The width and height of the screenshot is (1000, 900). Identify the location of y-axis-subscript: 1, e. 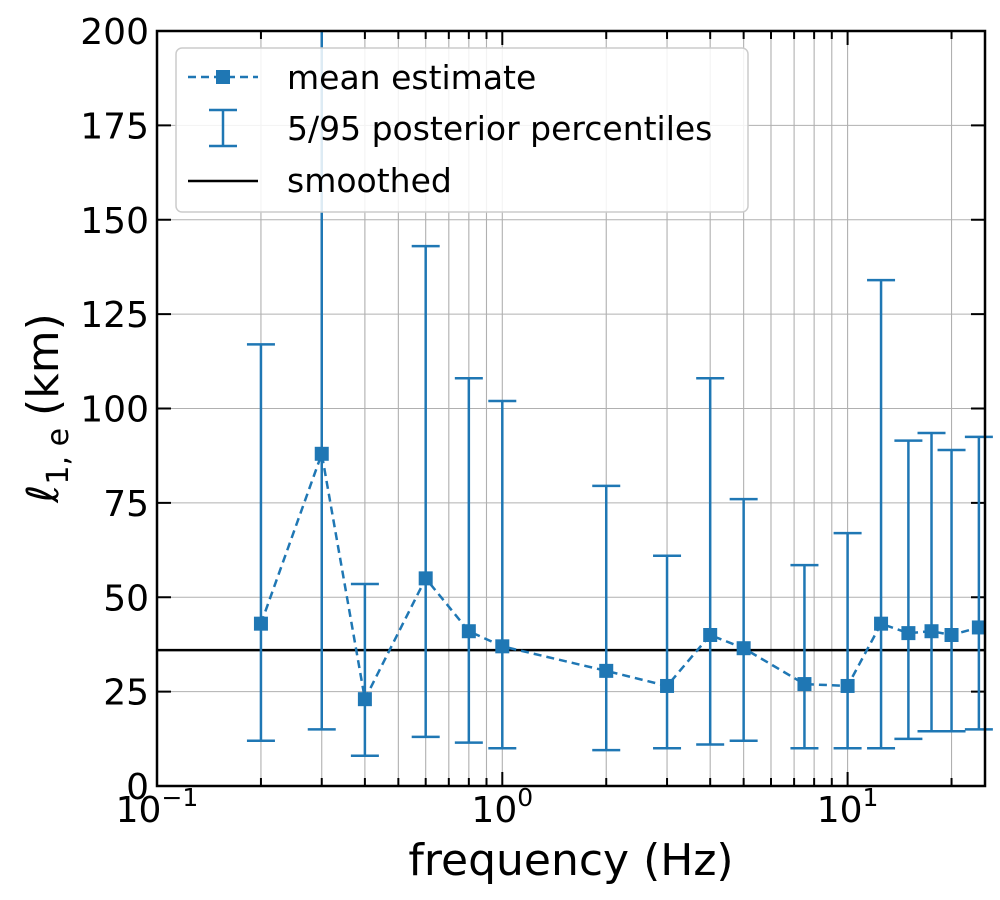
(58, 456).